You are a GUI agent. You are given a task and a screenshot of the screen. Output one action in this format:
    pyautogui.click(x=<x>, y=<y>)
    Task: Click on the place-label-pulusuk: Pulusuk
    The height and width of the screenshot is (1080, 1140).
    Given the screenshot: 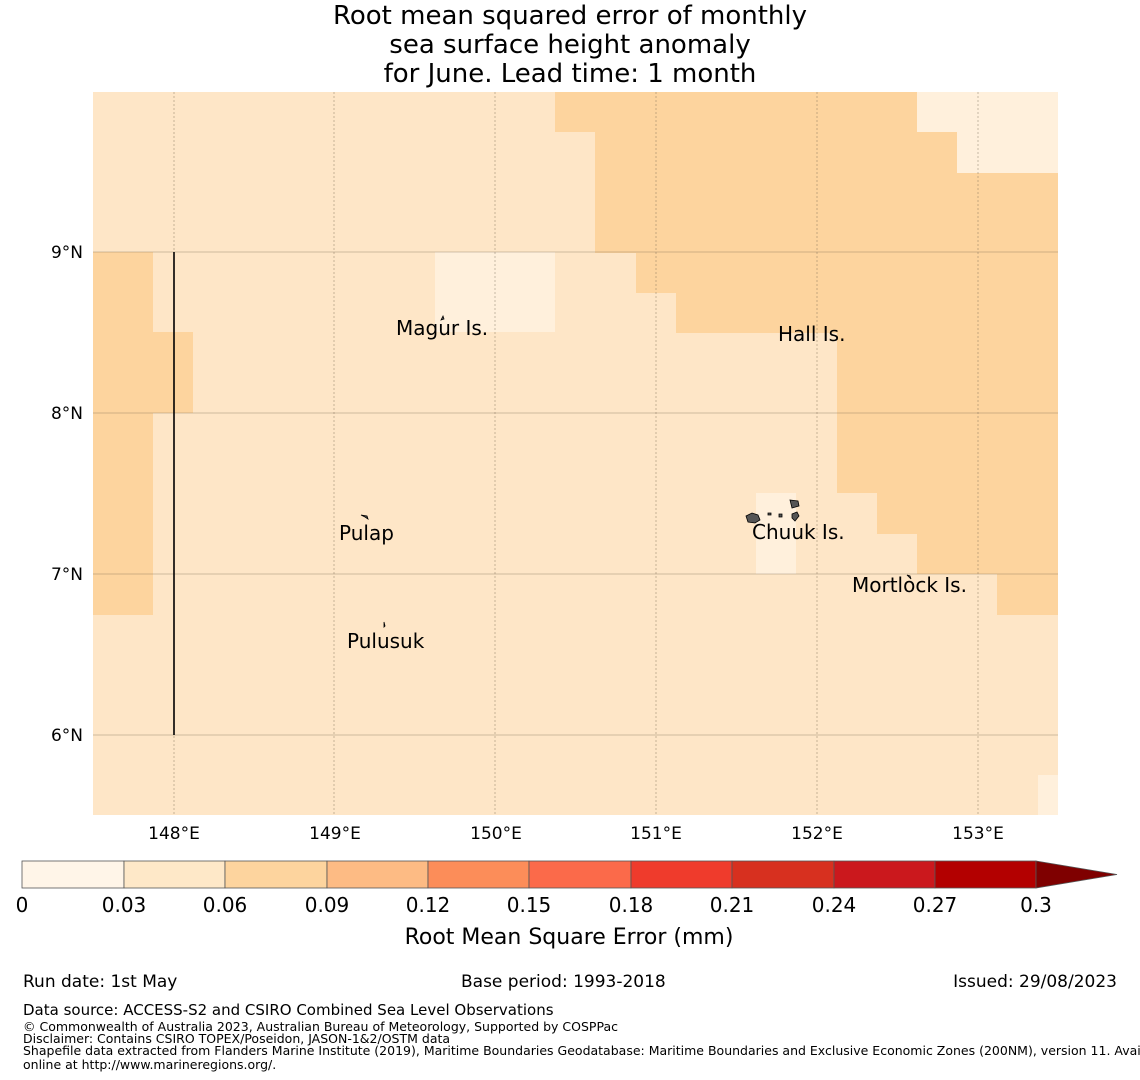 What is the action you would take?
    pyautogui.click(x=386, y=641)
    